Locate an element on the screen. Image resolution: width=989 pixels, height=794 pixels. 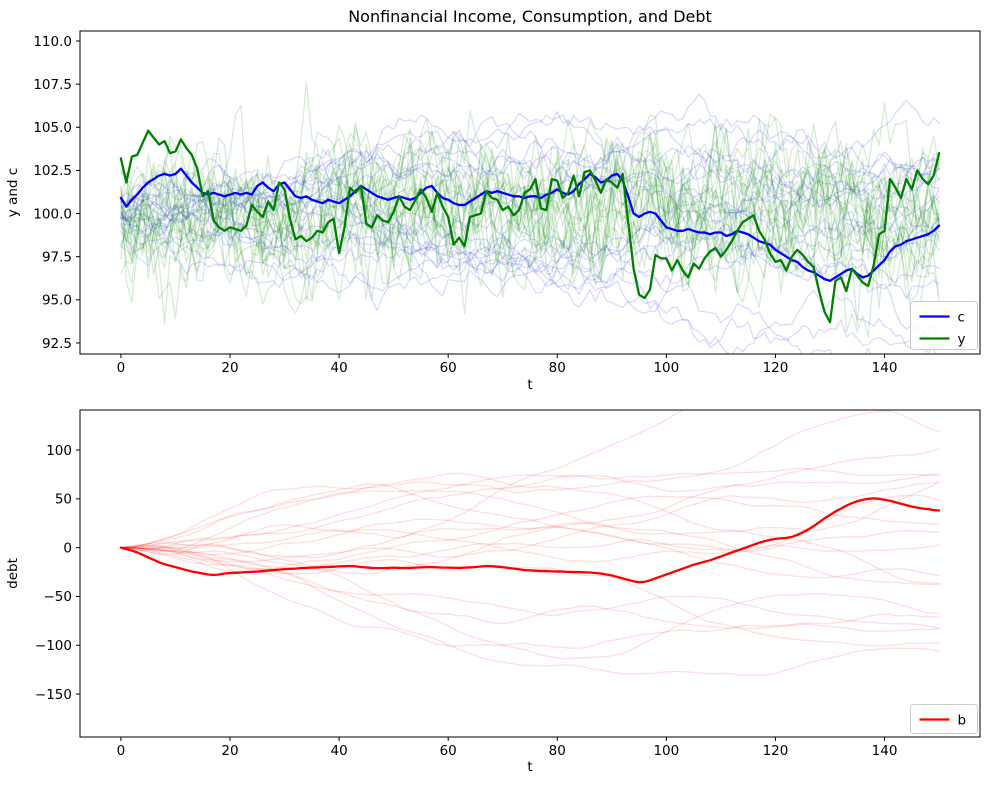
y-tick-label: 92.5 is located at coordinates (57, 344).